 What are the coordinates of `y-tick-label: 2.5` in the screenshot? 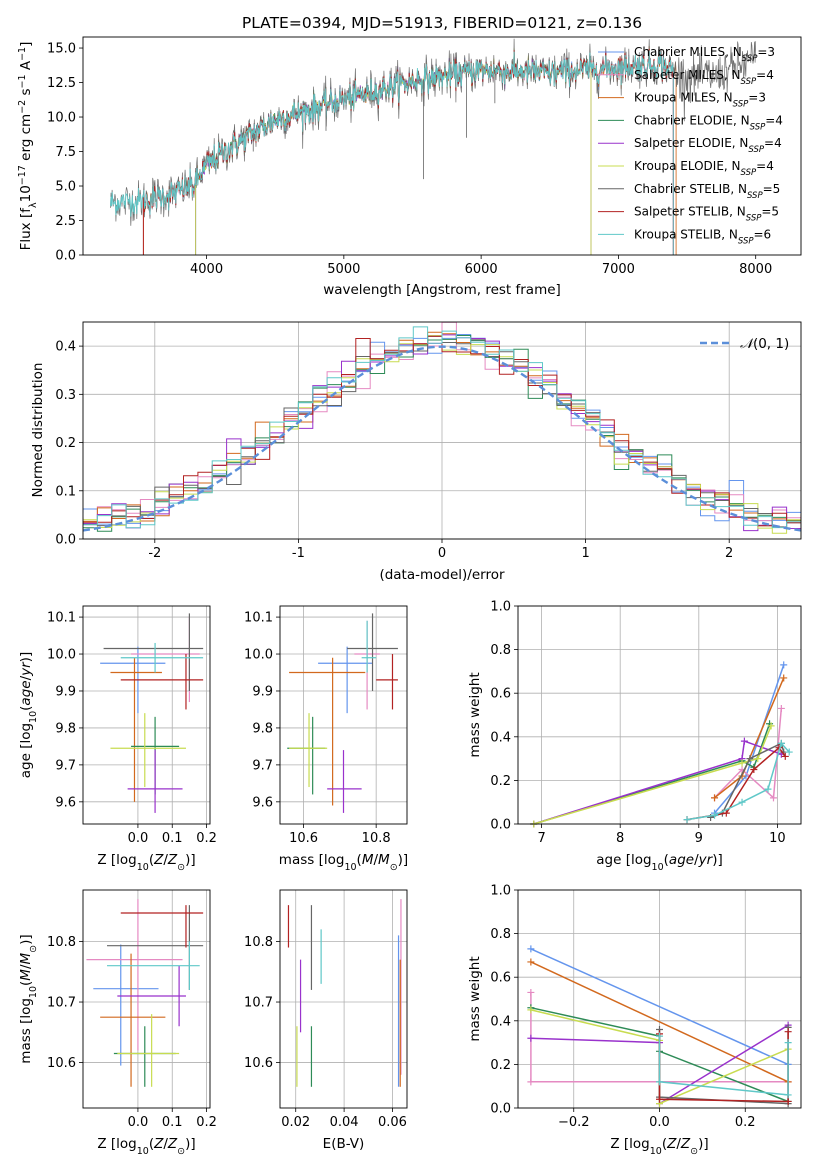 It's located at (65, 221).